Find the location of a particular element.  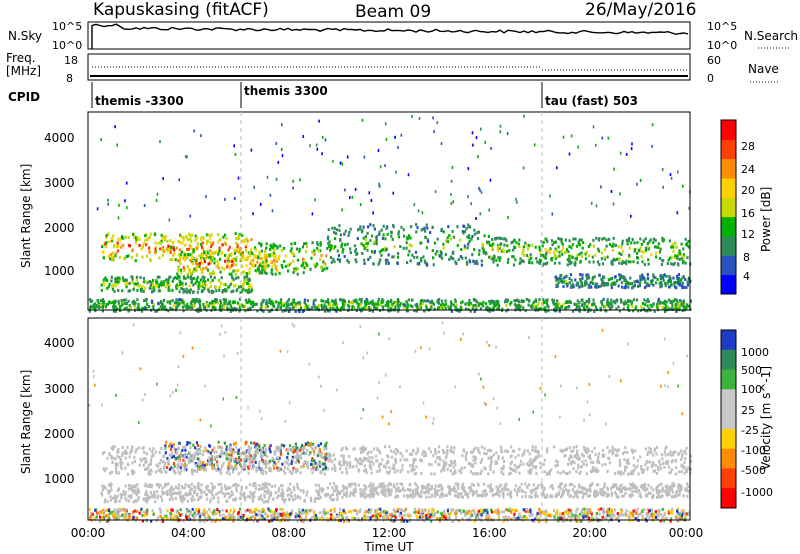

noise-right-tick-bottom: 10^0 is located at coordinates (722, 45).